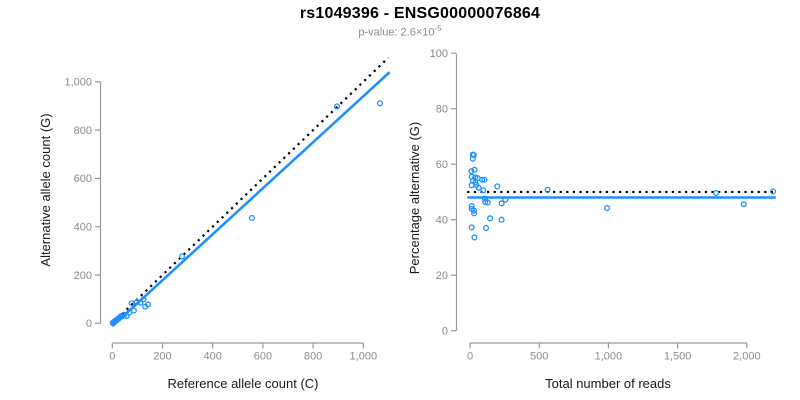  What do you see at coordinates (83, 276) in the screenshot?
I see `y-tick-label: 200` at bounding box center [83, 276].